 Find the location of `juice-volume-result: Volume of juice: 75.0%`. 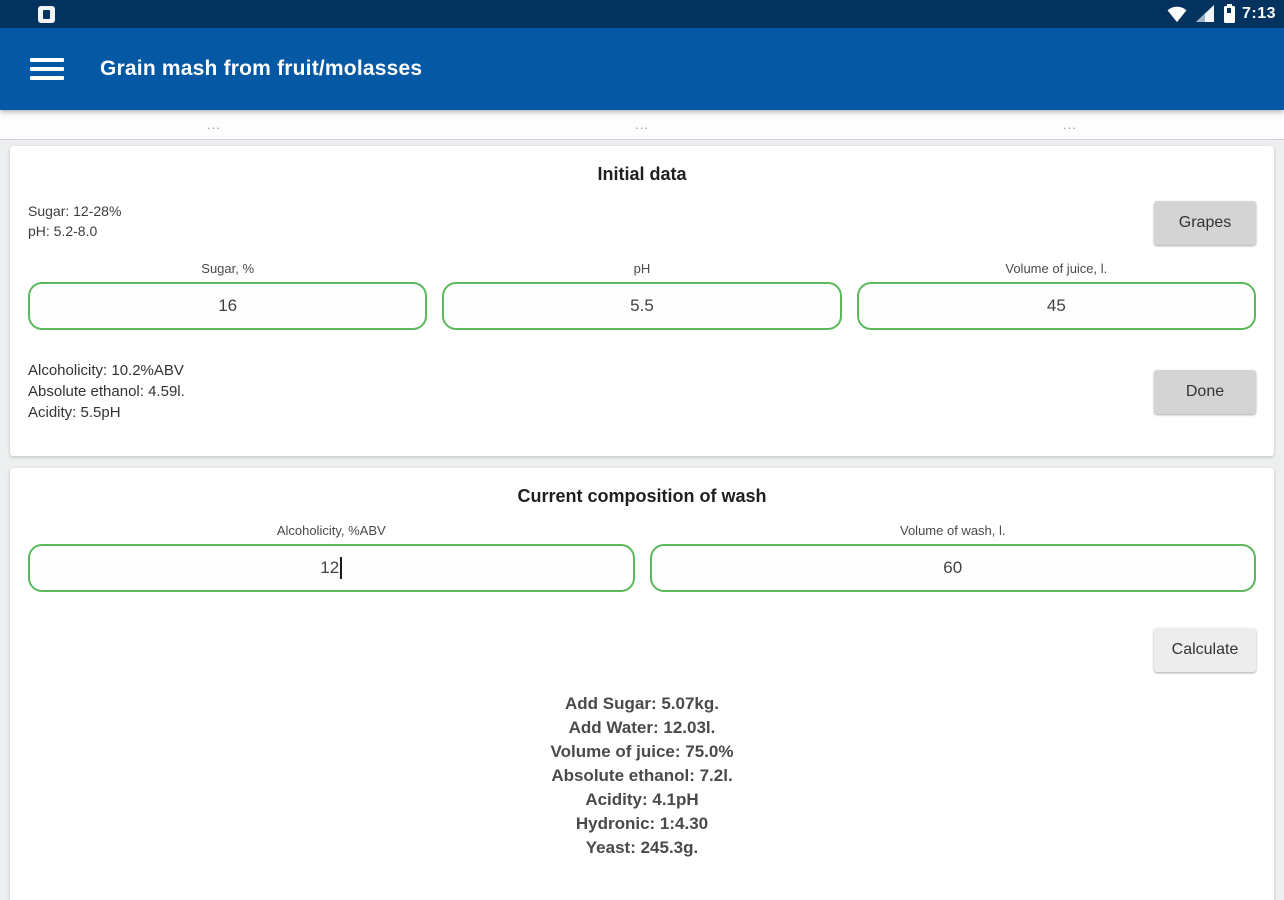

juice-volume-result: Volume of juice: 75.0% is located at coordinates (642, 751).